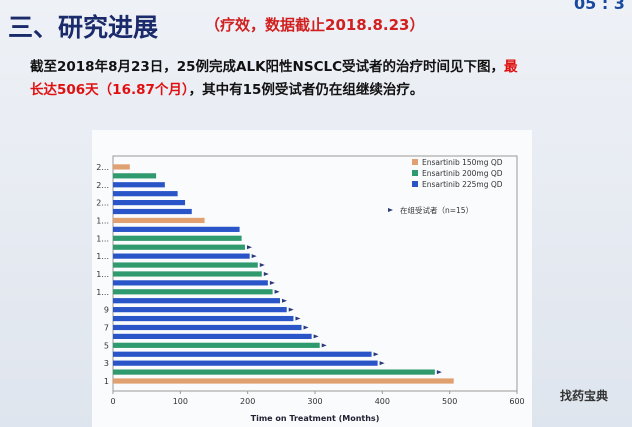 The height and width of the screenshot is (427, 632). Describe the element at coordinates (83, 27) in the screenshot. I see `title: 三、研究进展` at that location.